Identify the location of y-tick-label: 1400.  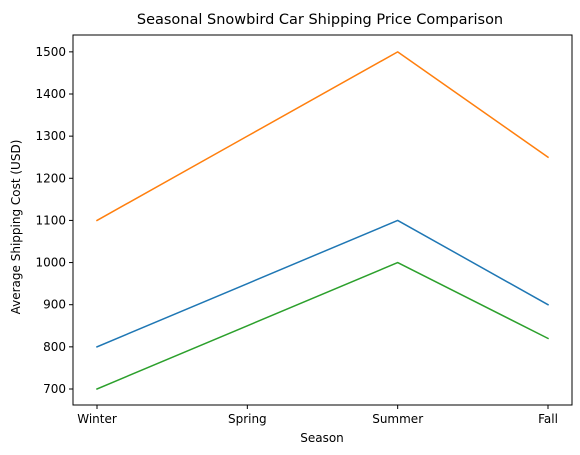
(50, 94).